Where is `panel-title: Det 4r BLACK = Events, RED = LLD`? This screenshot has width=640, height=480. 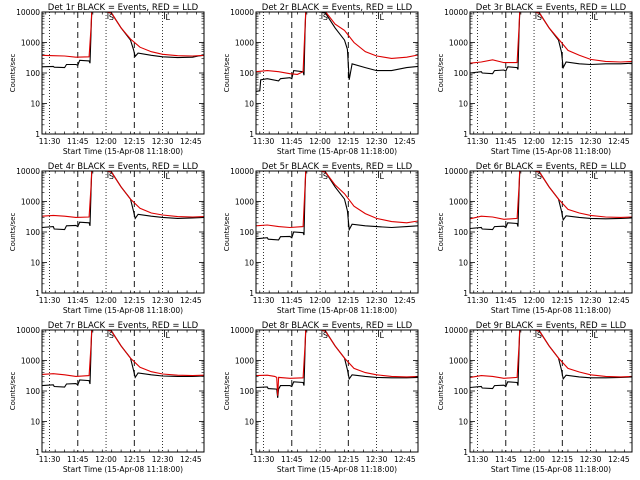
panel-title: Det 4r BLACK = Events, RED = LLD is located at coordinates (123, 167).